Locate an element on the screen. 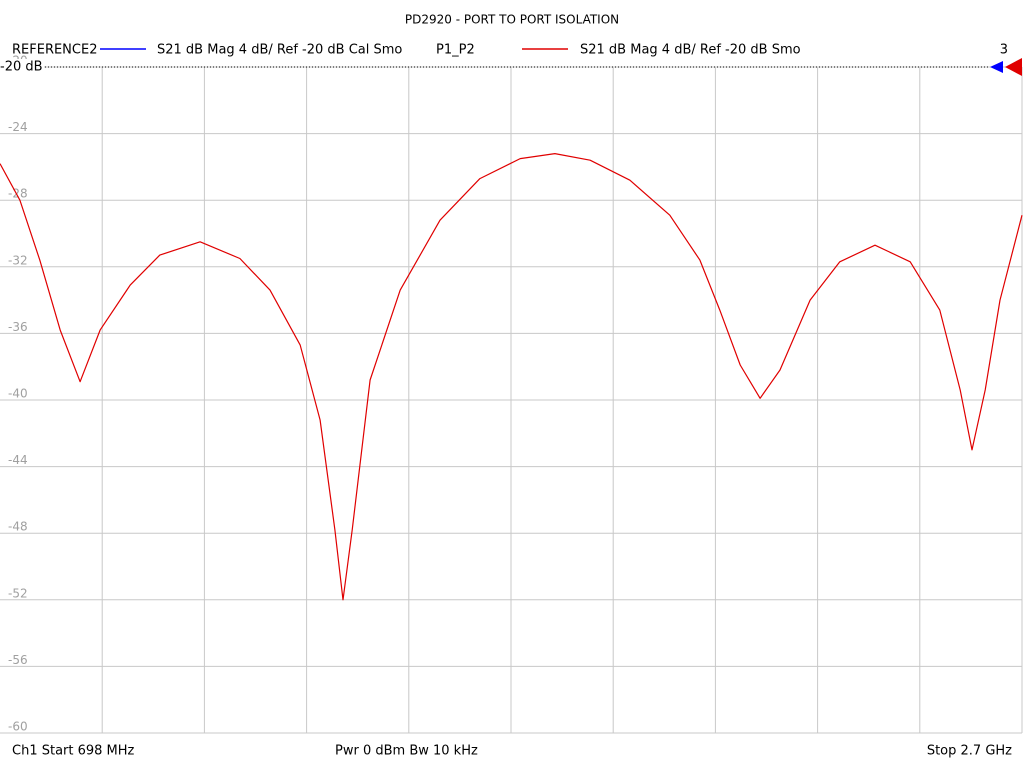 This screenshot has width=1024, height=768. y-tick-label: -28 is located at coordinates (18, 194).